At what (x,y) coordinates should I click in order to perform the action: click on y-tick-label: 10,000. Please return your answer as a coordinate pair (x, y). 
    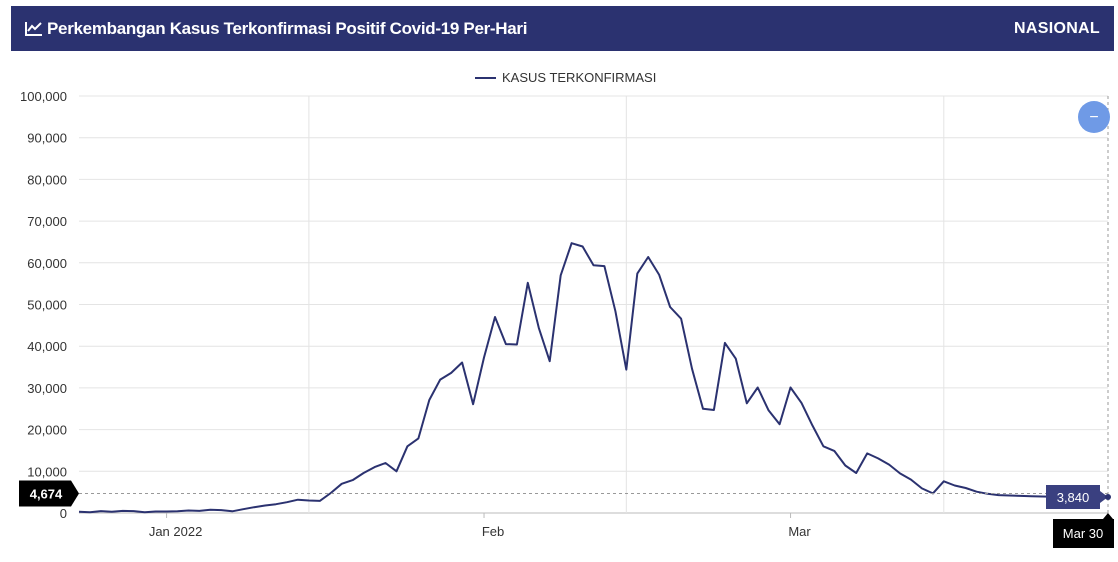
    Looking at the image, I should click on (47, 471).